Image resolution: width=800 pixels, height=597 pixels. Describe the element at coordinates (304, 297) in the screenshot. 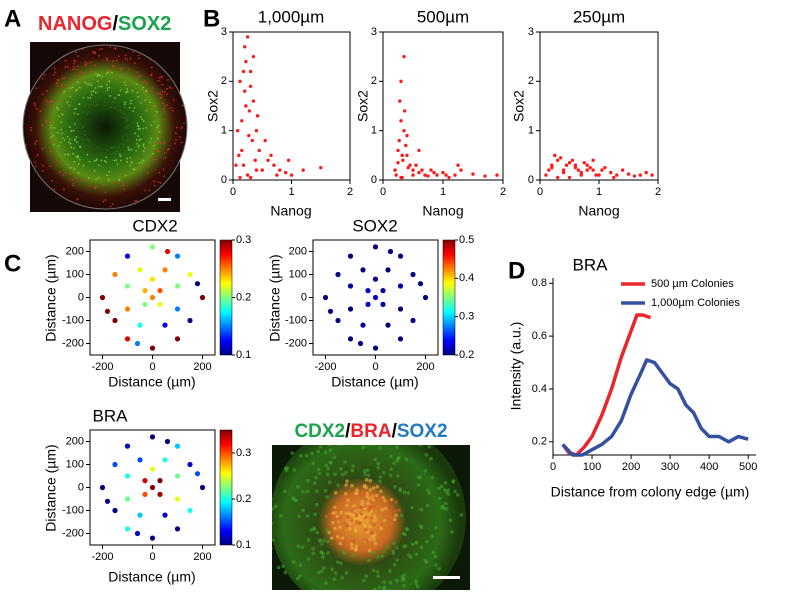

I see `y-tick-label: 0` at that location.